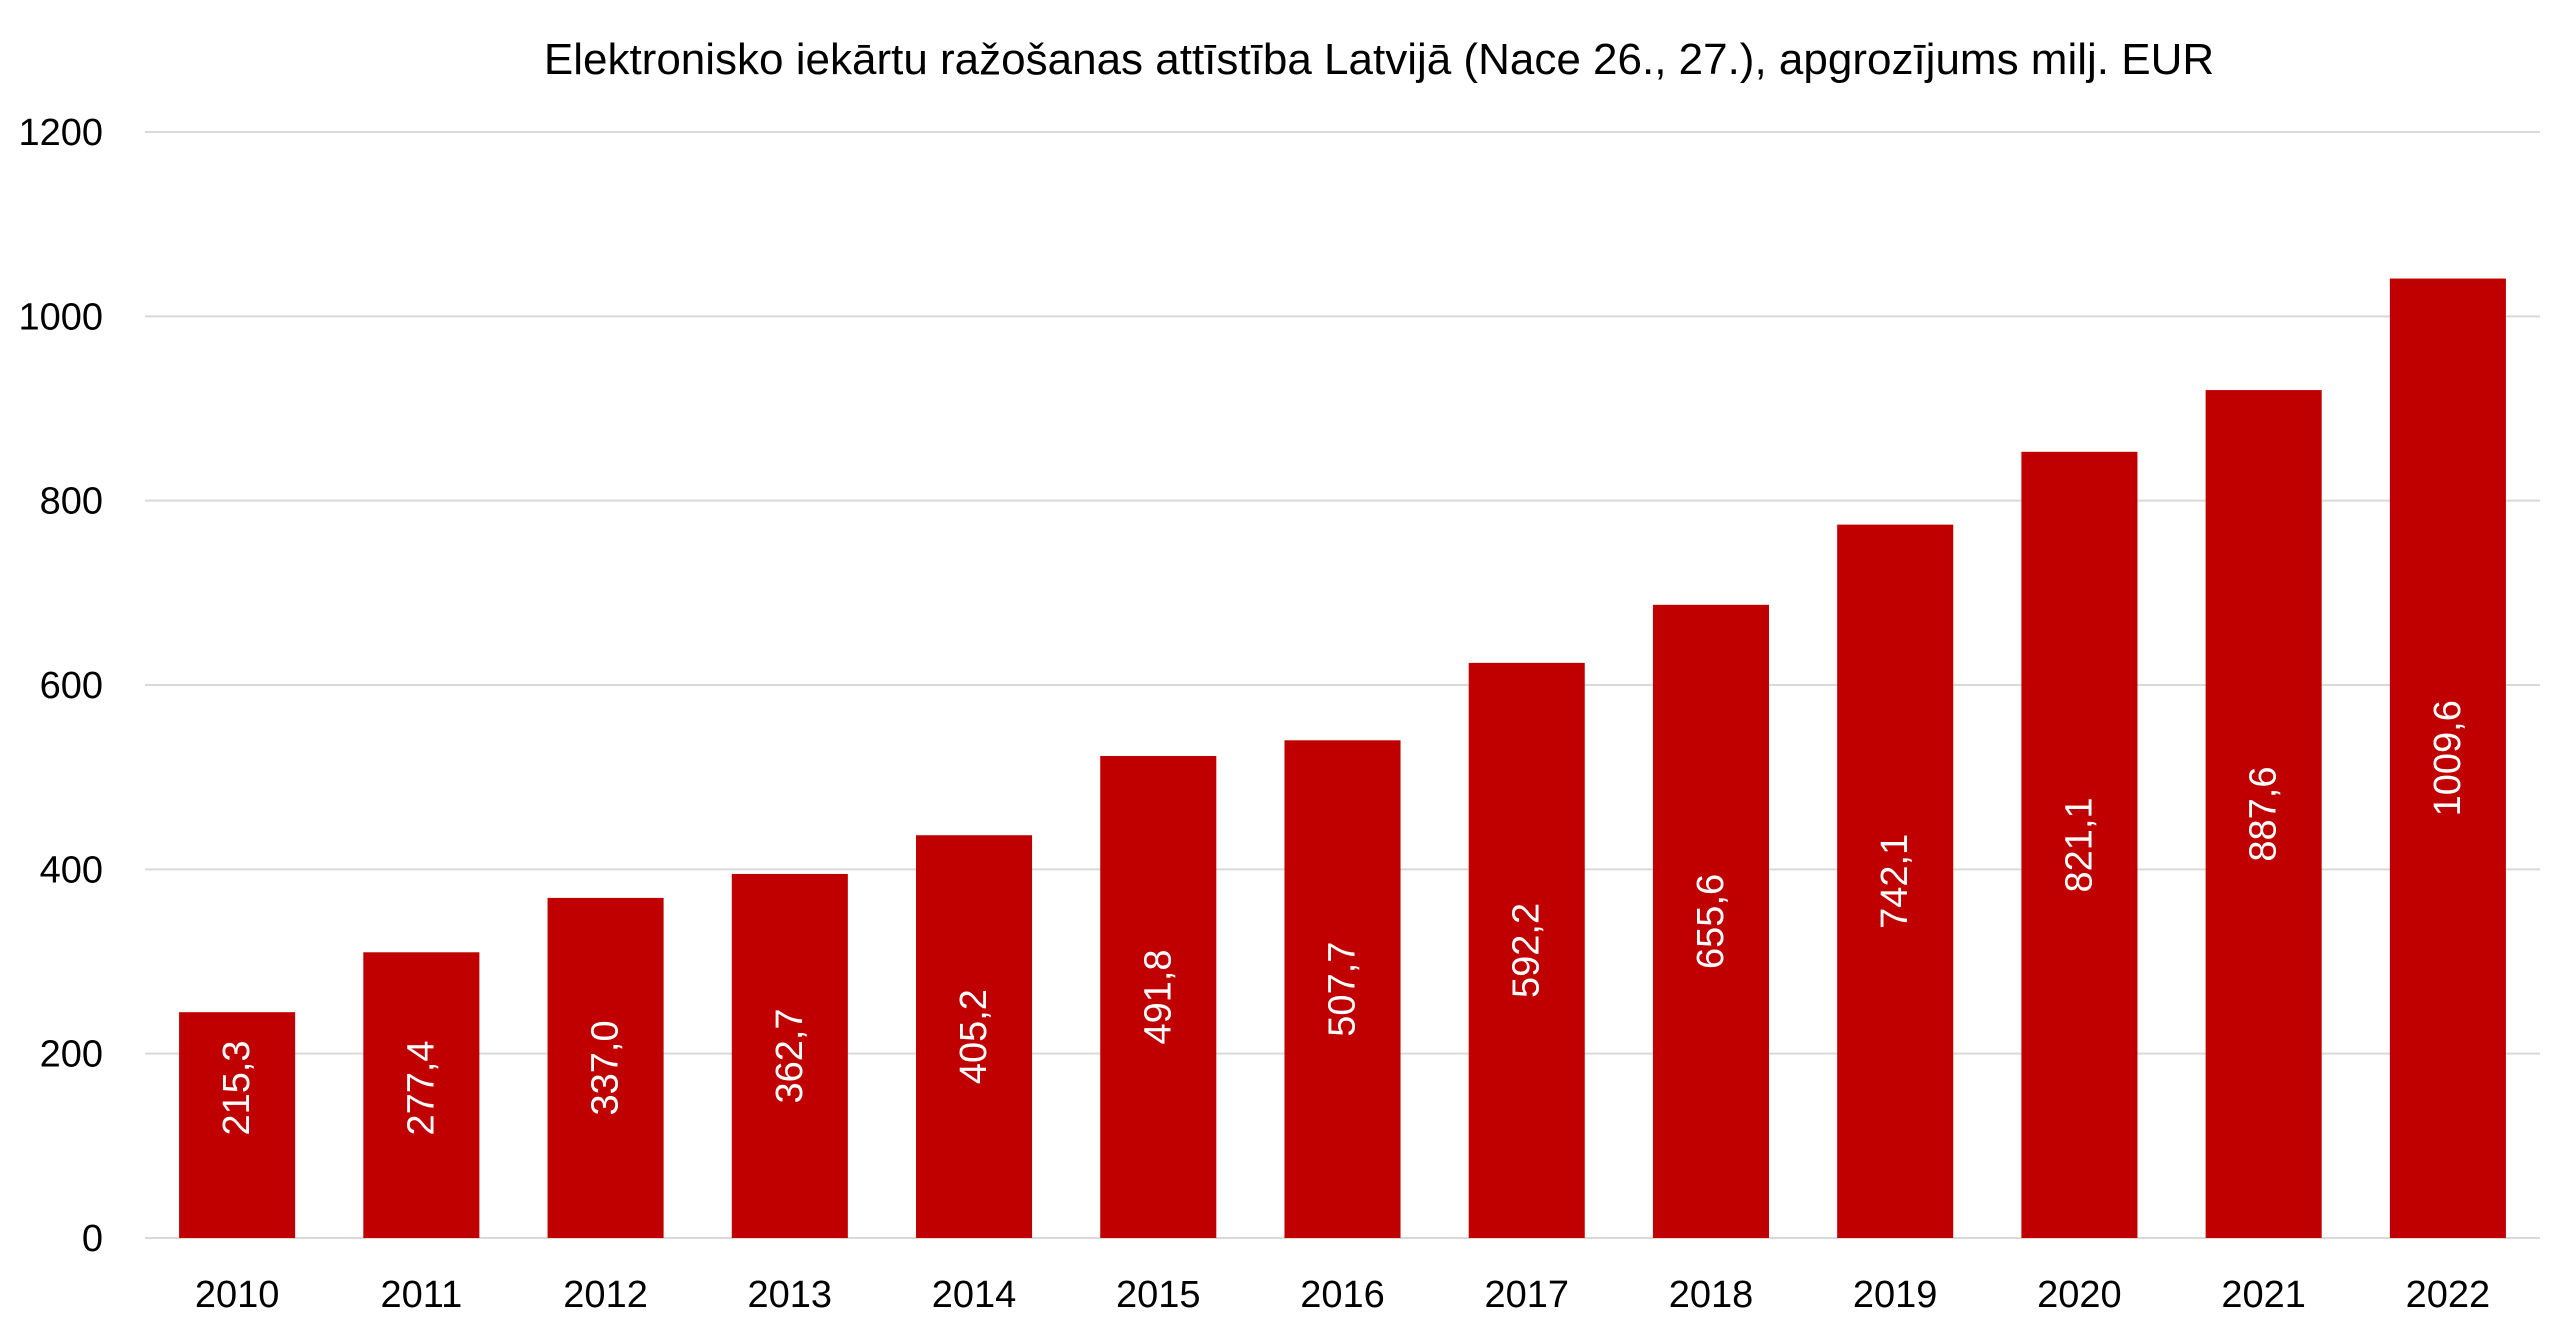  What do you see at coordinates (71, 1055) in the screenshot?
I see `y-tick-label: 200` at bounding box center [71, 1055].